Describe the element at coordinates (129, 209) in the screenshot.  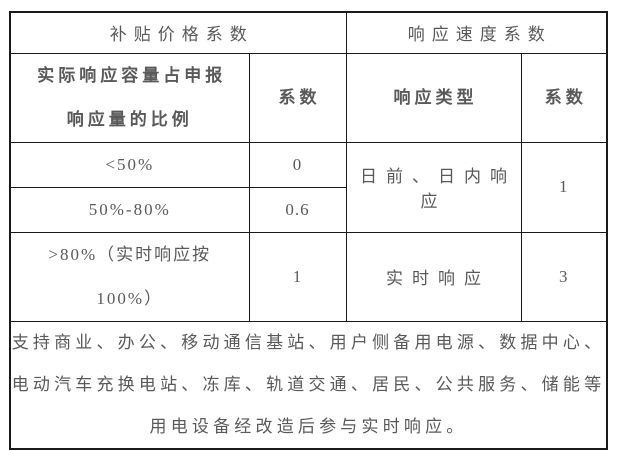
I see `ratio-50-80-cell: 50%-80%` at that location.